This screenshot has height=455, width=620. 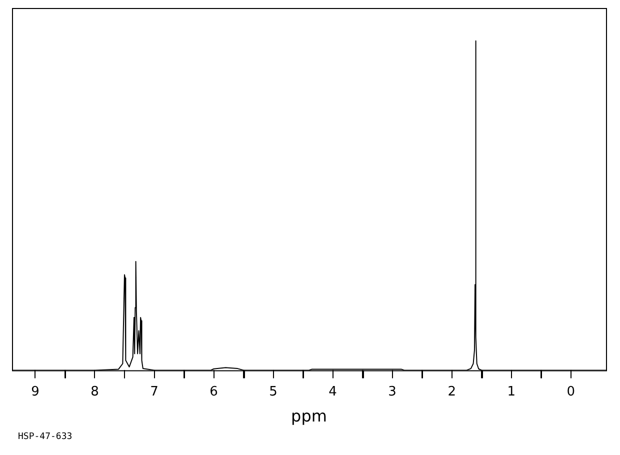 I want to click on x-tick-label: 9, so click(x=35, y=392).